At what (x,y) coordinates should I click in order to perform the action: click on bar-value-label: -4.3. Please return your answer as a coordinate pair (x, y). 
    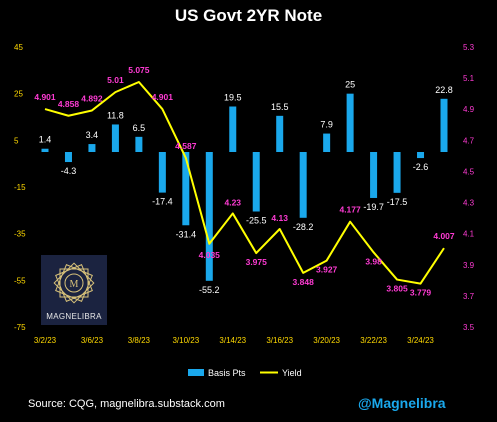
    Looking at the image, I should click on (69, 171).